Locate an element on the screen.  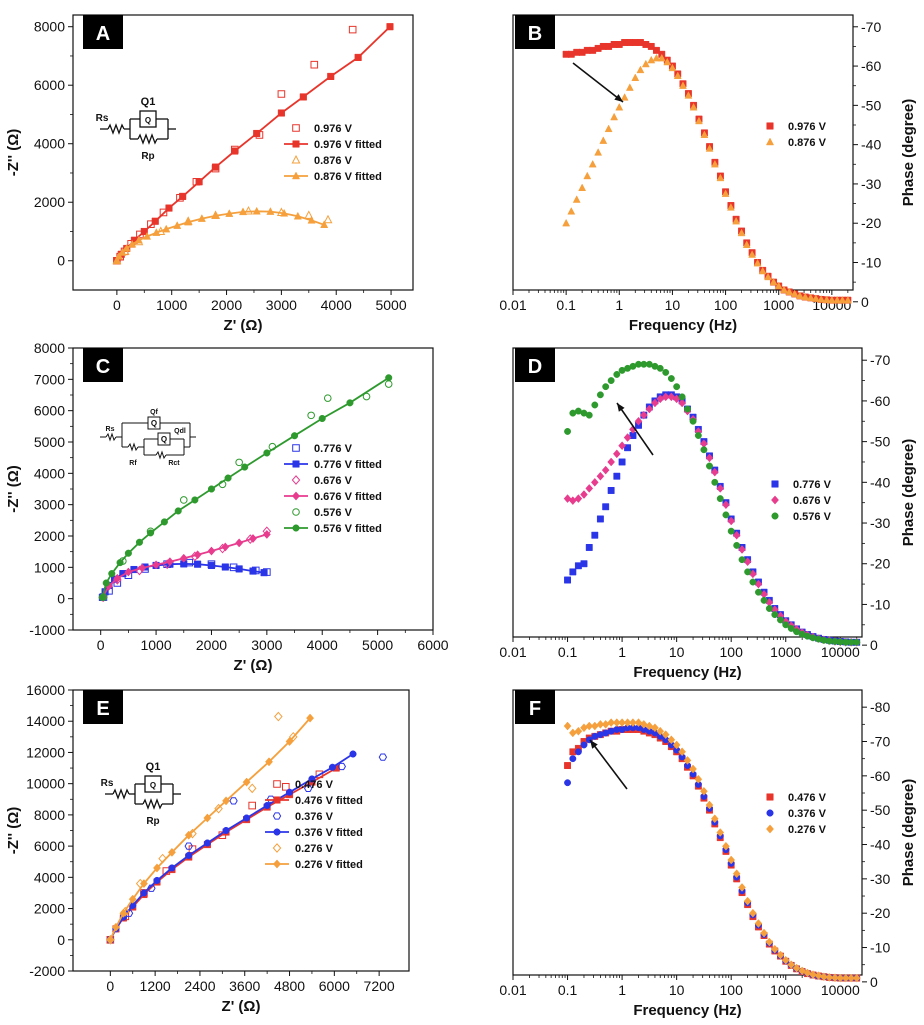
circuit-label: Rp is located at coordinates (152, 821).